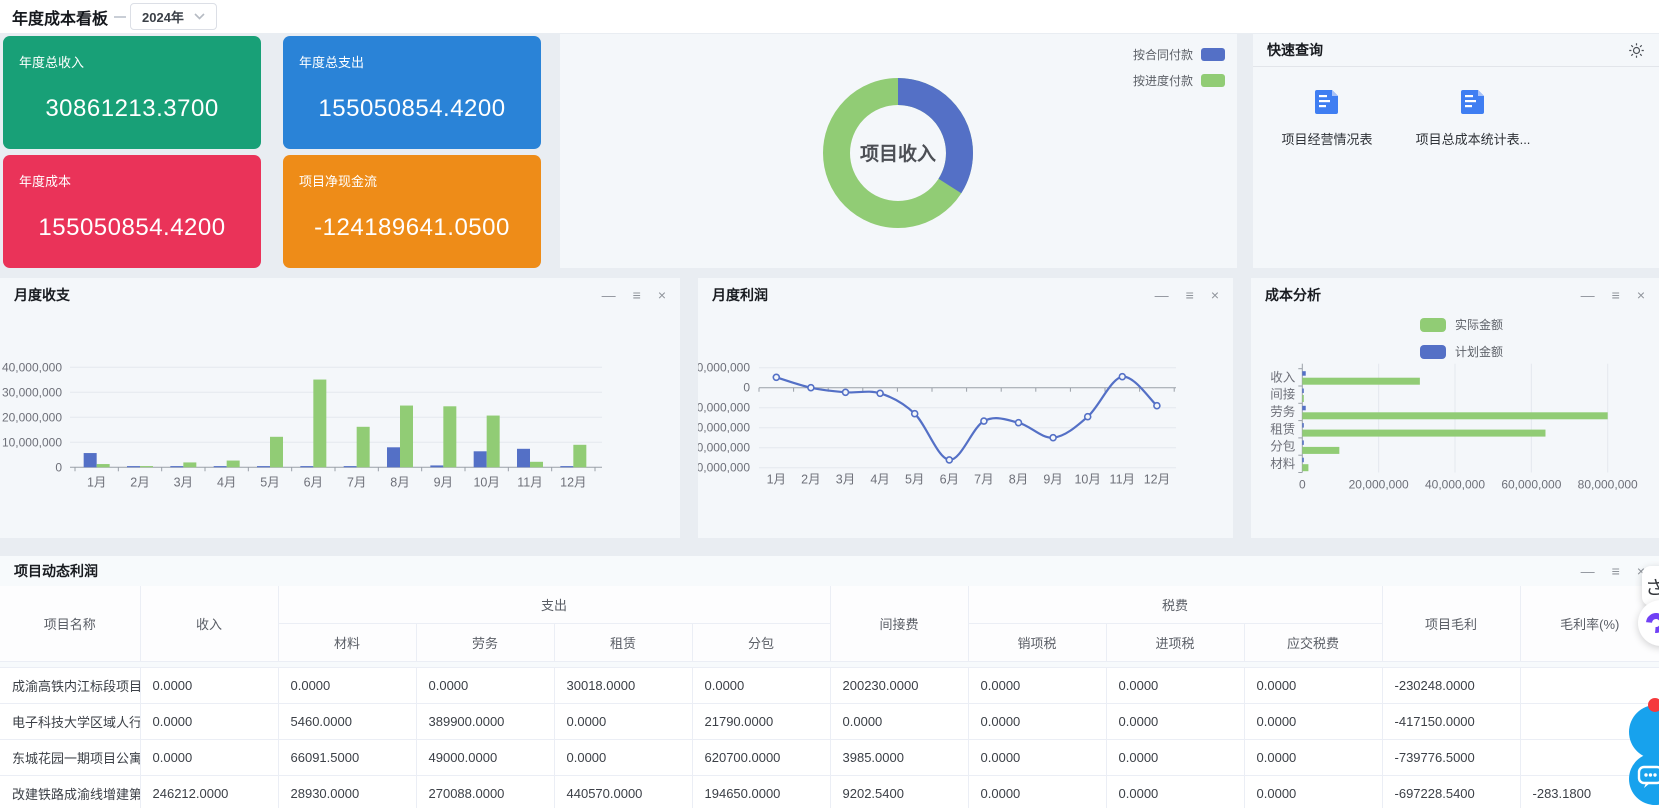 The height and width of the screenshot is (808, 1659). What do you see at coordinates (1282, 411) in the screenshot?
I see `svg-text: 劳务` at bounding box center [1282, 411].